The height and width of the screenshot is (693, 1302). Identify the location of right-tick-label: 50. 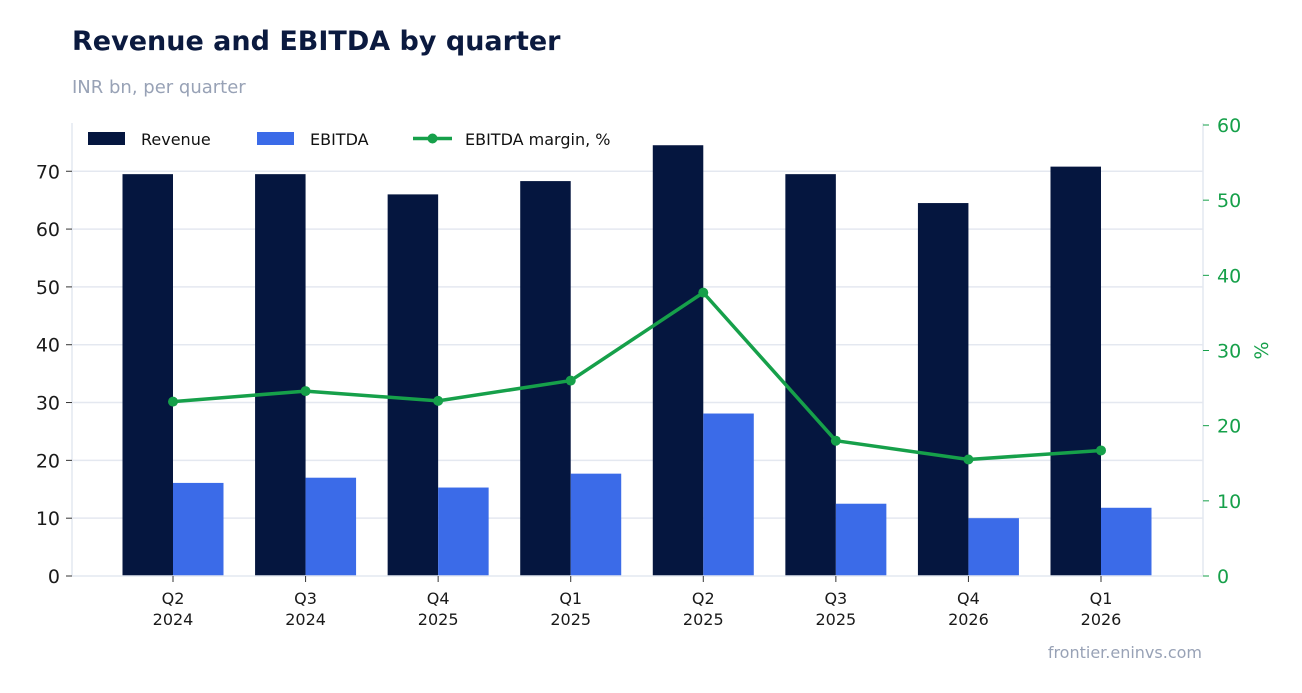
(1229, 201).